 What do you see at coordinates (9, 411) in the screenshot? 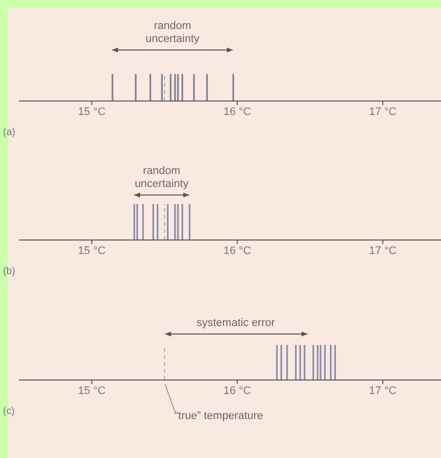
I see `text: (c)` at bounding box center [9, 411].